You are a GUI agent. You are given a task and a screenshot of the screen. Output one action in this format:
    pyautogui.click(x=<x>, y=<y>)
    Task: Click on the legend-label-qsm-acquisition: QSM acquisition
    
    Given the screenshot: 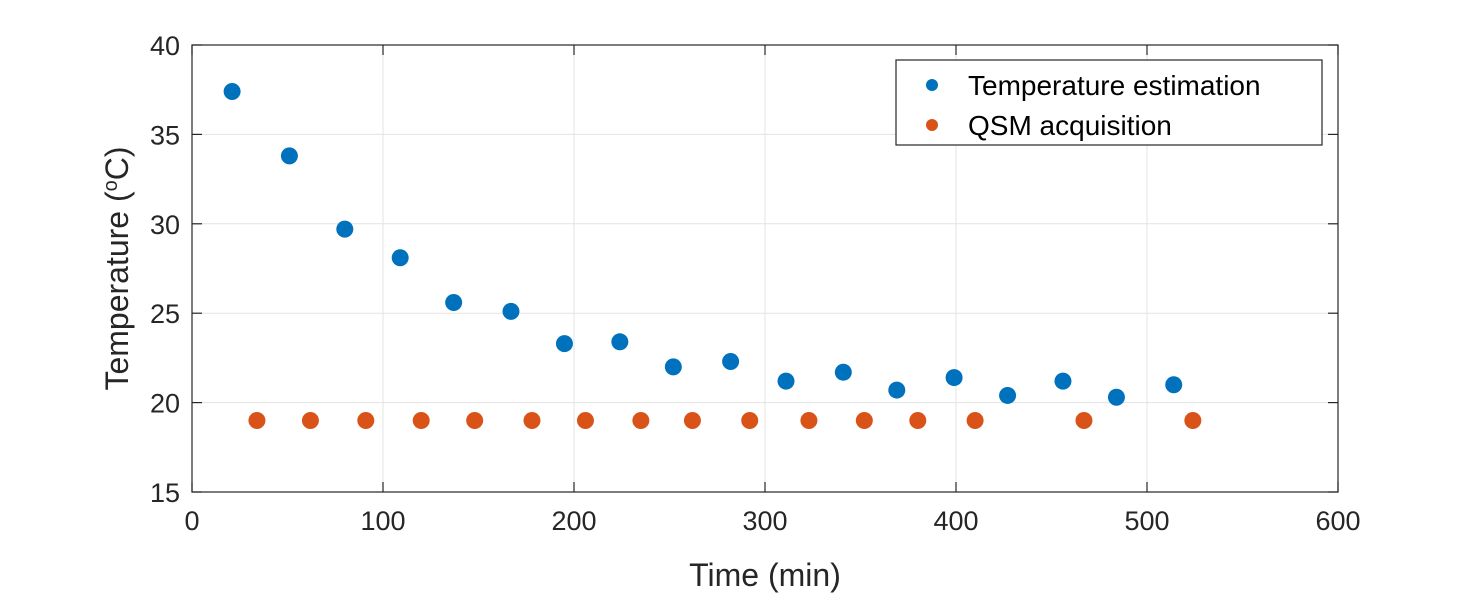 What is the action you would take?
    pyautogui.click(x=1070, y=125)
    